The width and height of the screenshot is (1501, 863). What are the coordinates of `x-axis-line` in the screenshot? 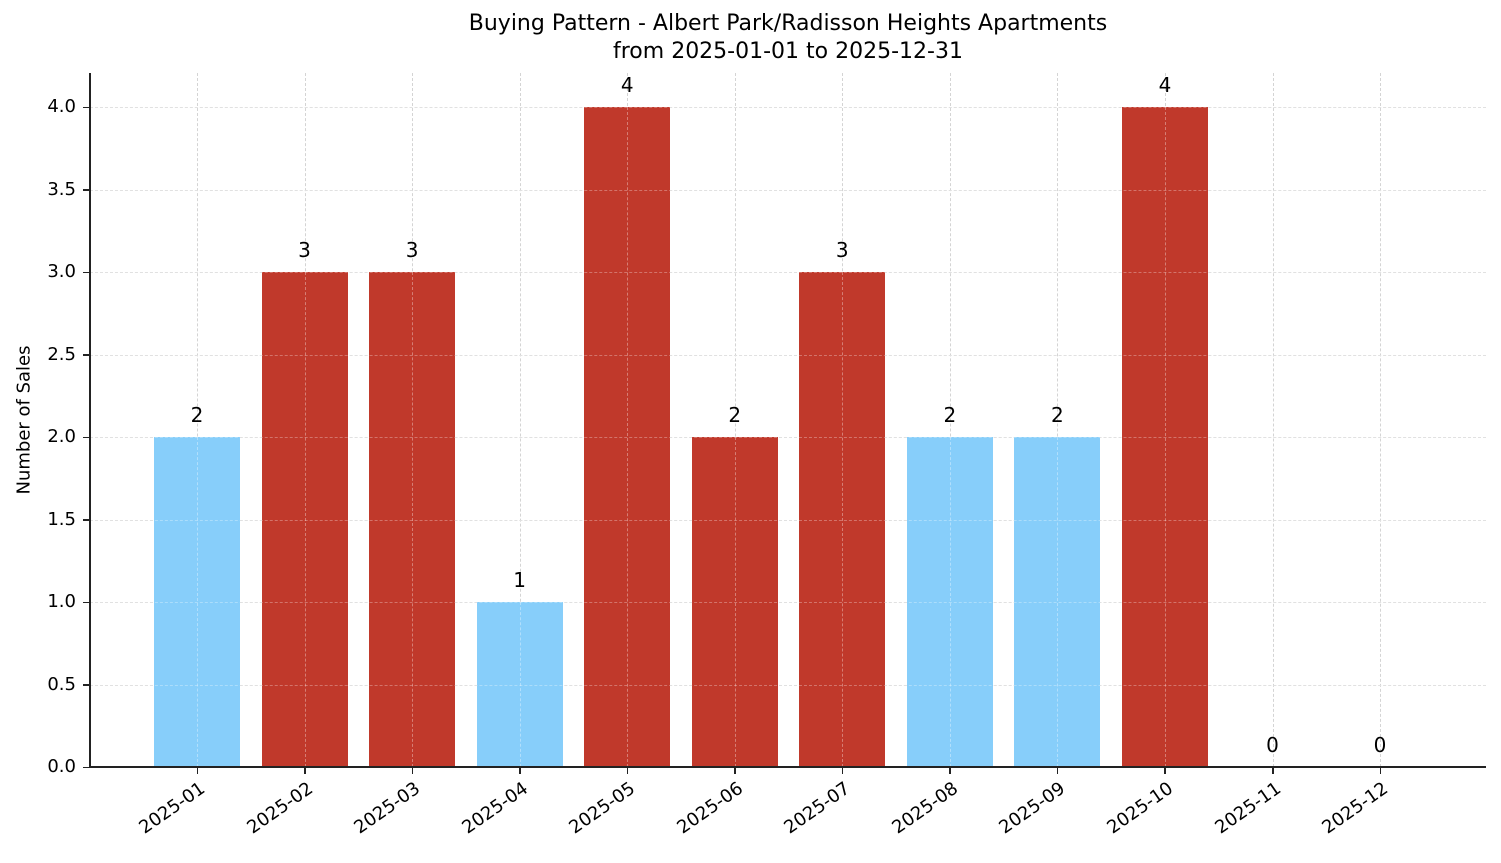 It's located at (787, 767).